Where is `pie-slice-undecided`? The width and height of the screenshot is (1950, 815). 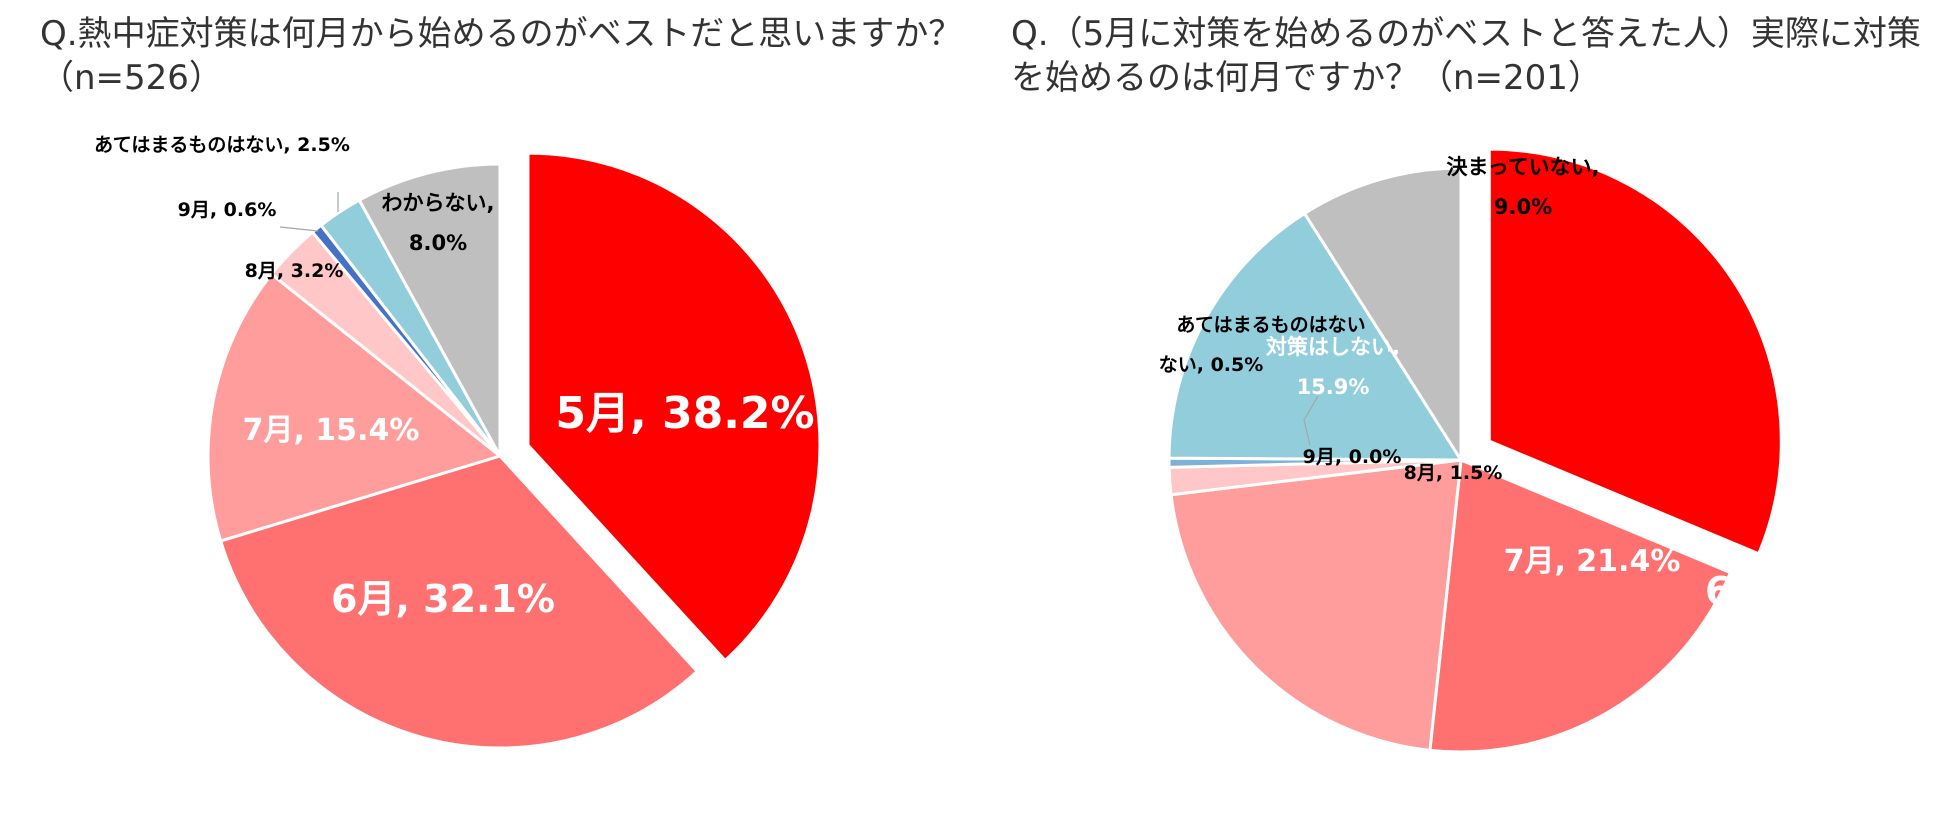 pie-slice-undecided is located at coordinates (1383, 314).